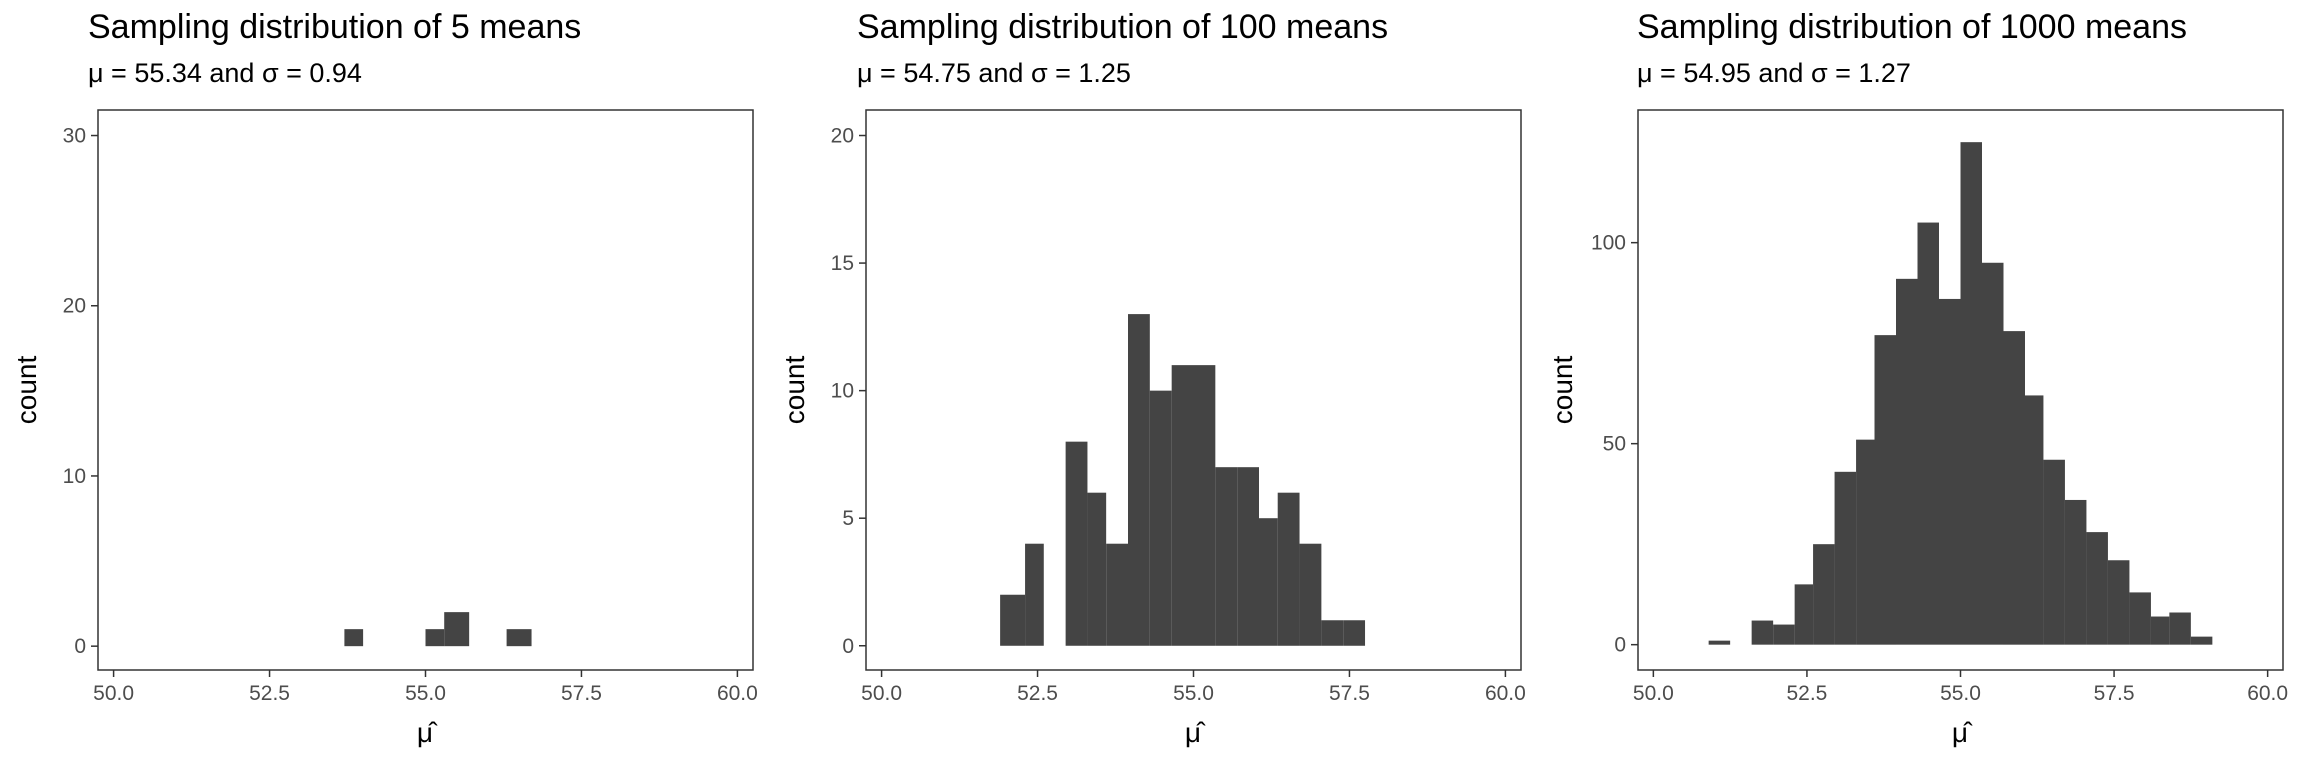  Describe the element at coordinates (842, 263) in the screenshot. I see `y-tick-label: 15` at that location.